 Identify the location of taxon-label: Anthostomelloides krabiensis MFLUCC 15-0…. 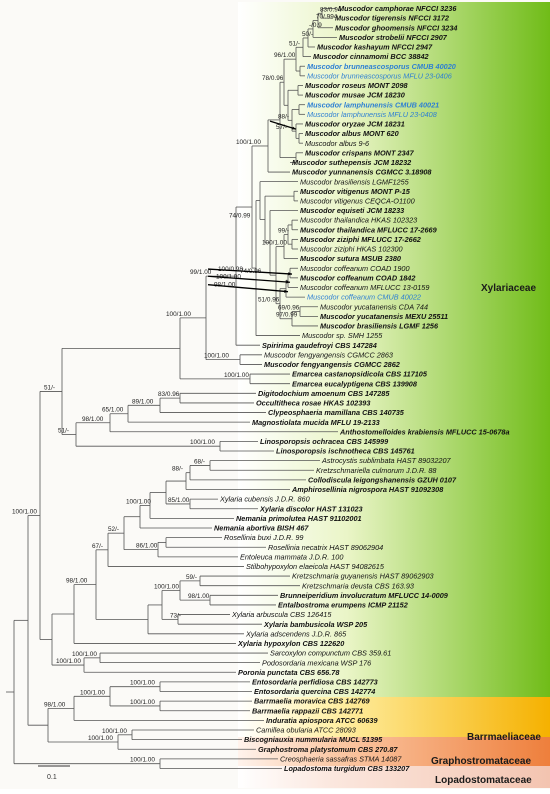
(424, 431).